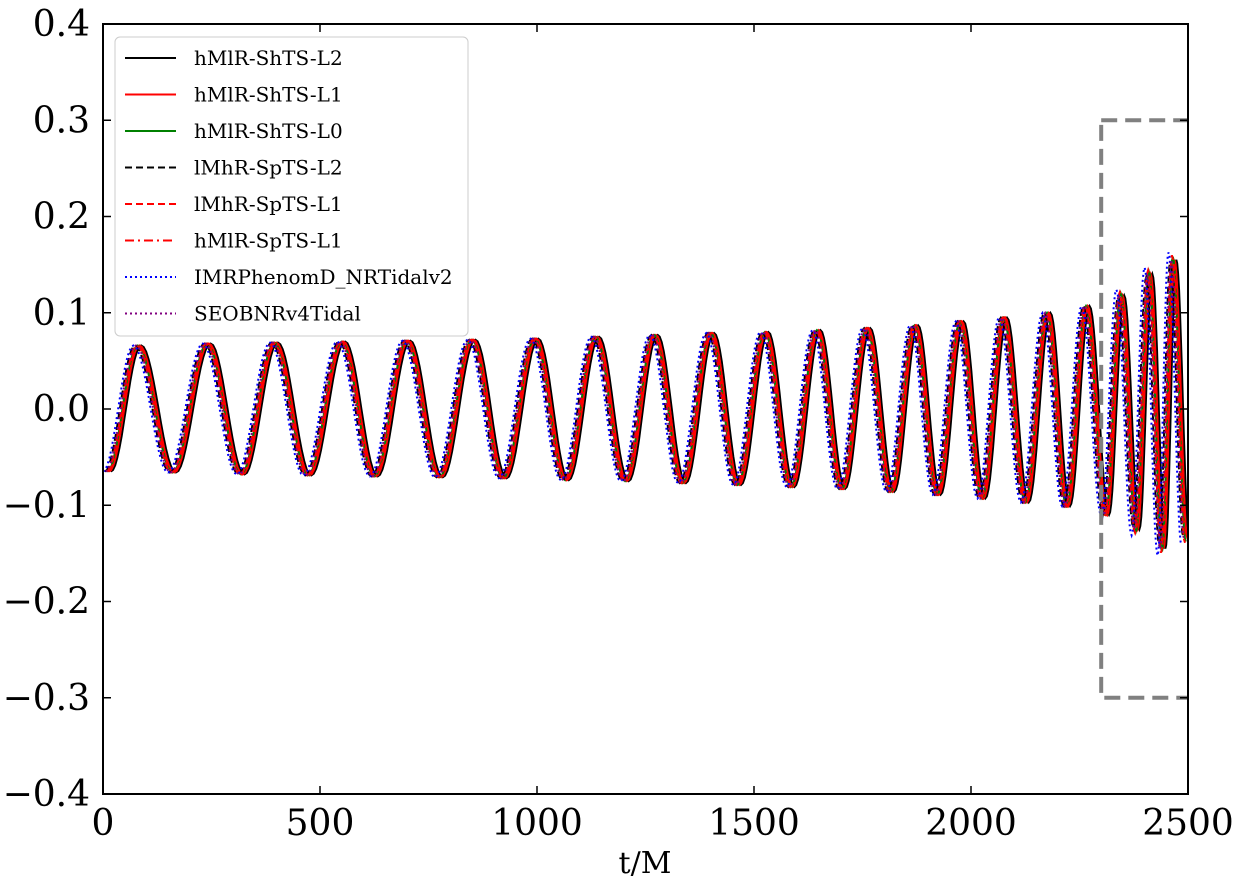 The image size is (1235, 891). What do you see at coordinates (268, 241) in the screenshot?
I see `legend-label-6: hMlR-SpTS-L1` at bounding box center [268, 241].